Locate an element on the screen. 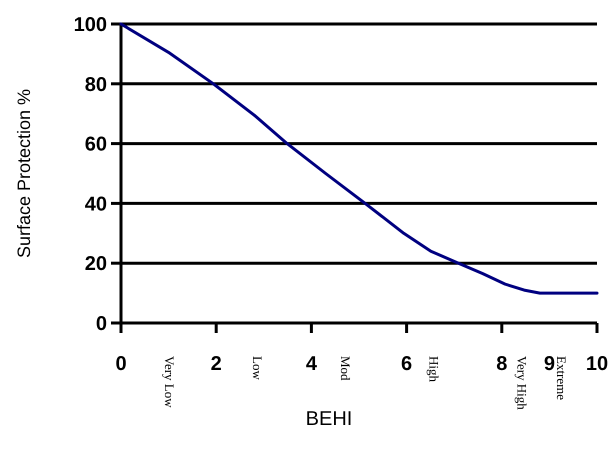 Image resolution: width=609 pixels, height=457 pixels. text: Mod is located at coordinates (346, 369).